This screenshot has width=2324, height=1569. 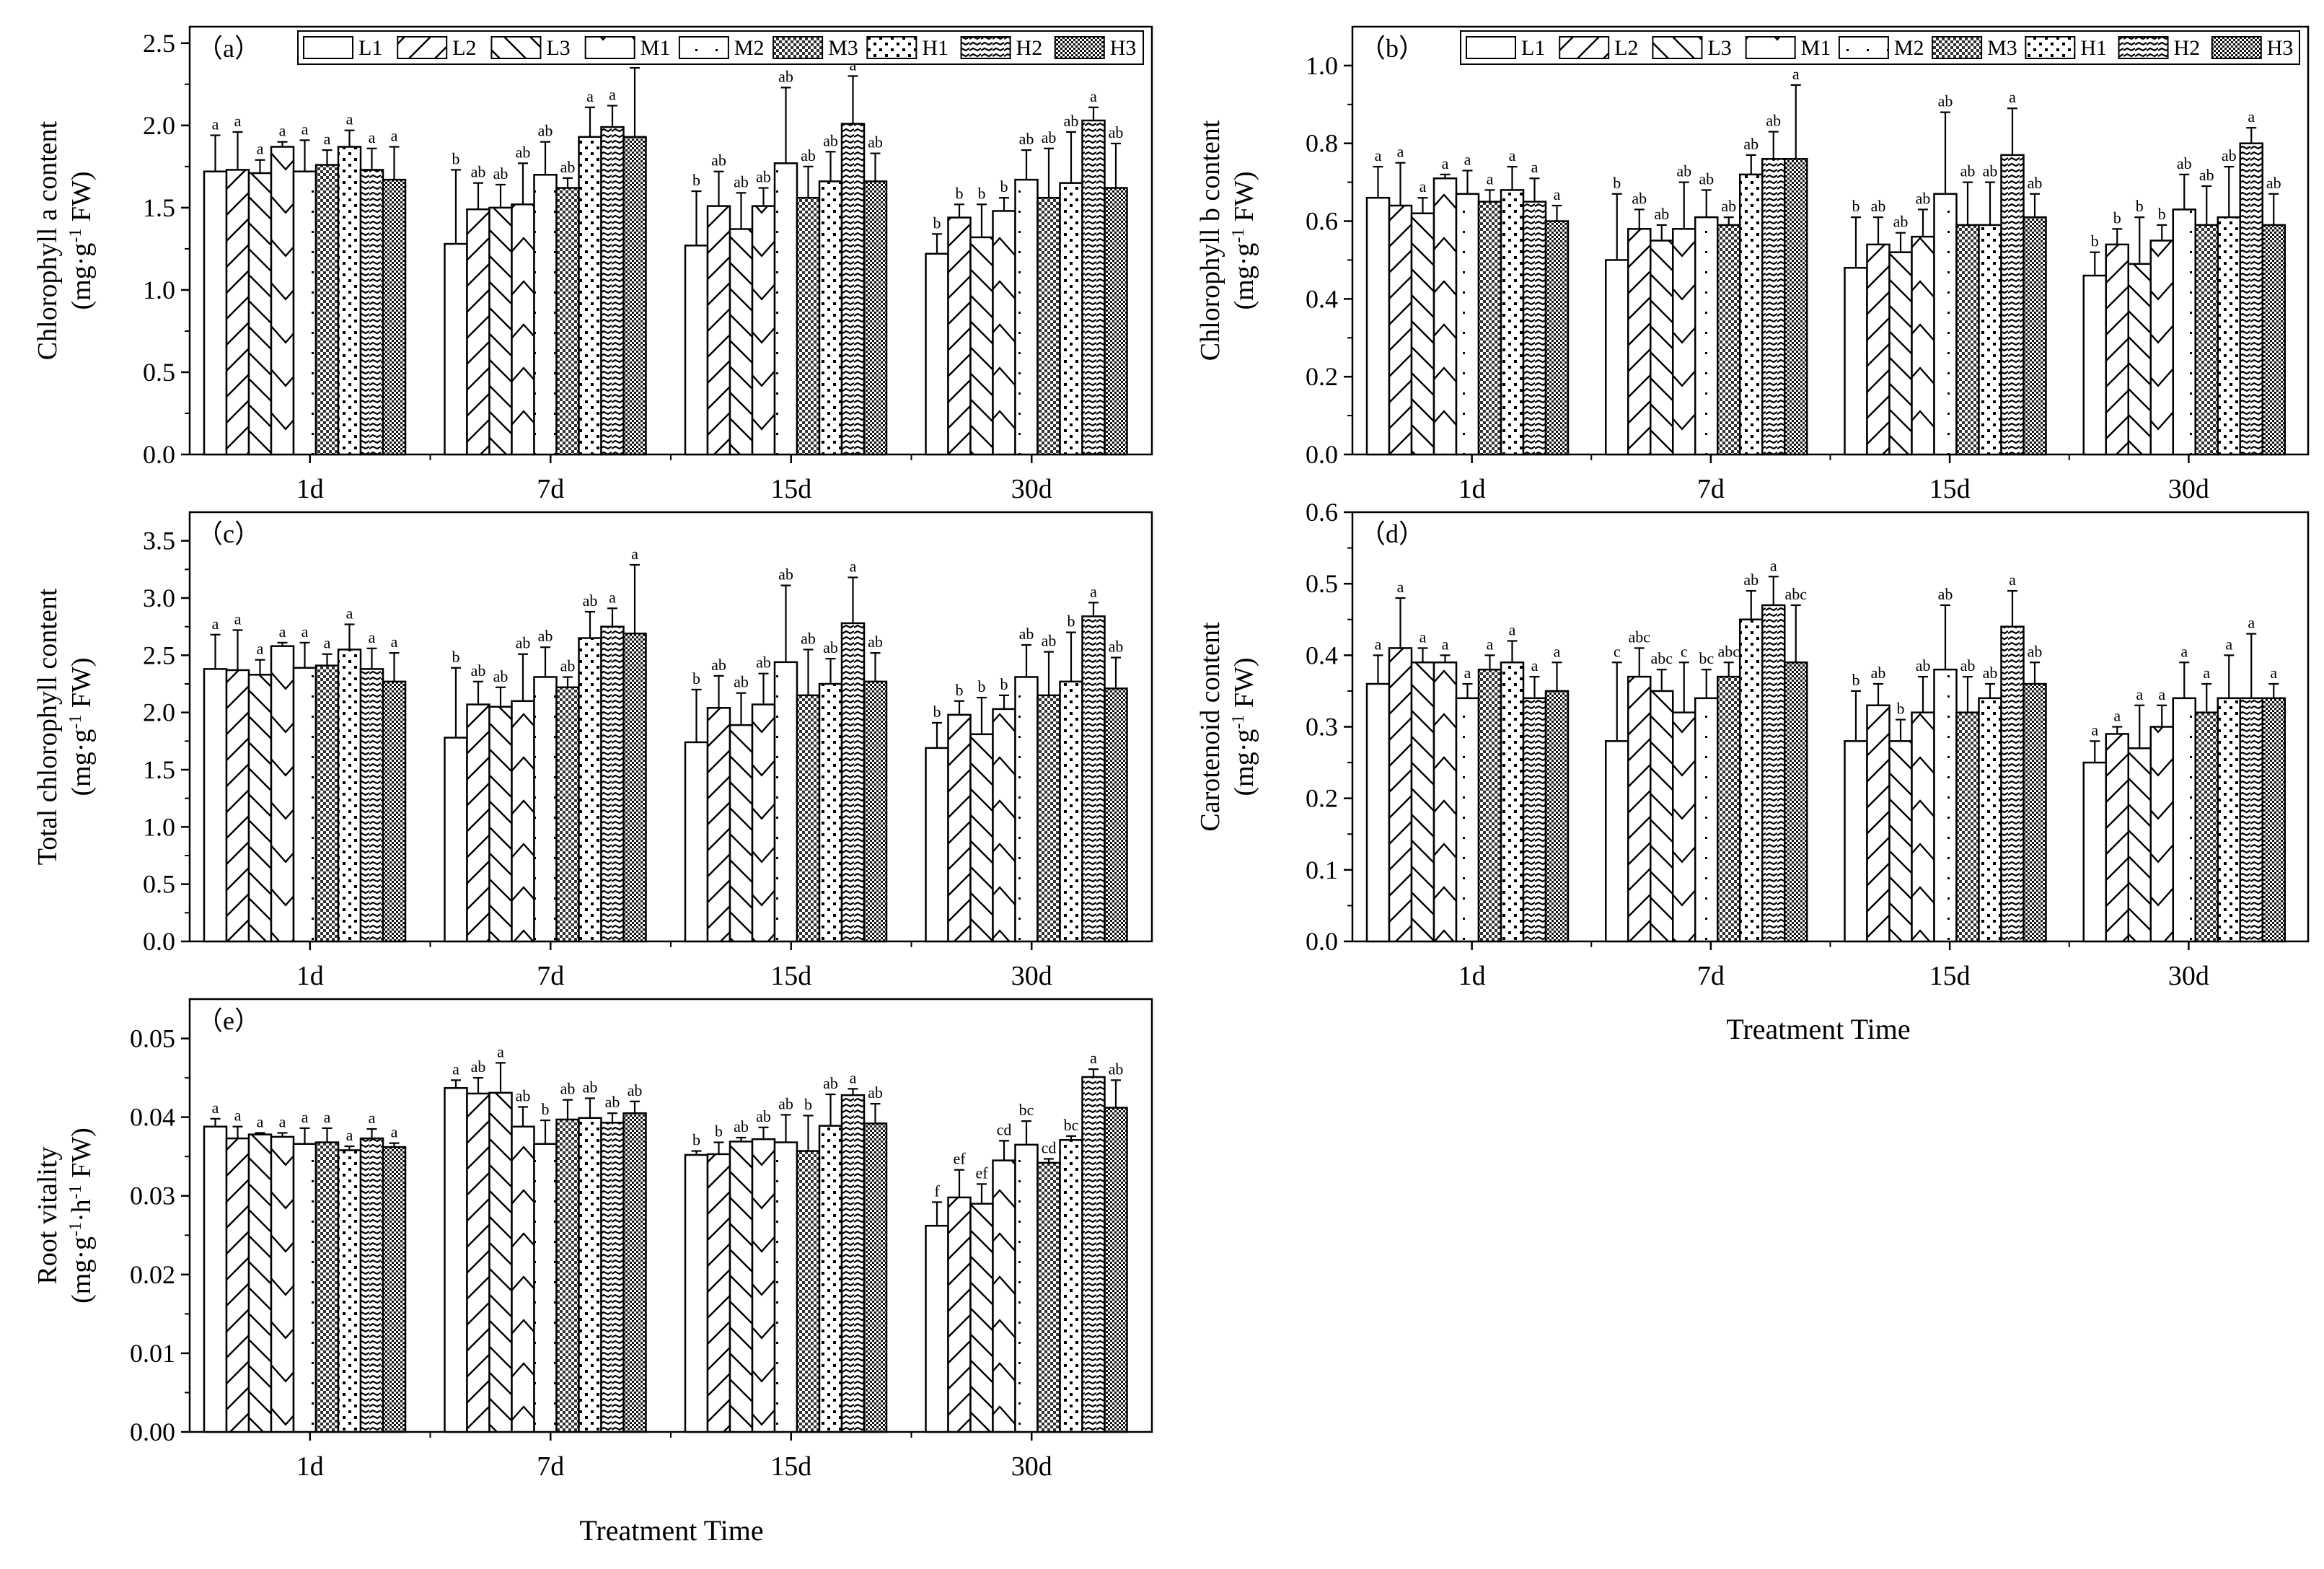 What do you see at coordinates (349, 1291) in the screenshot?
I see `bar-h1-1d` at bounding box center [349, 1291].